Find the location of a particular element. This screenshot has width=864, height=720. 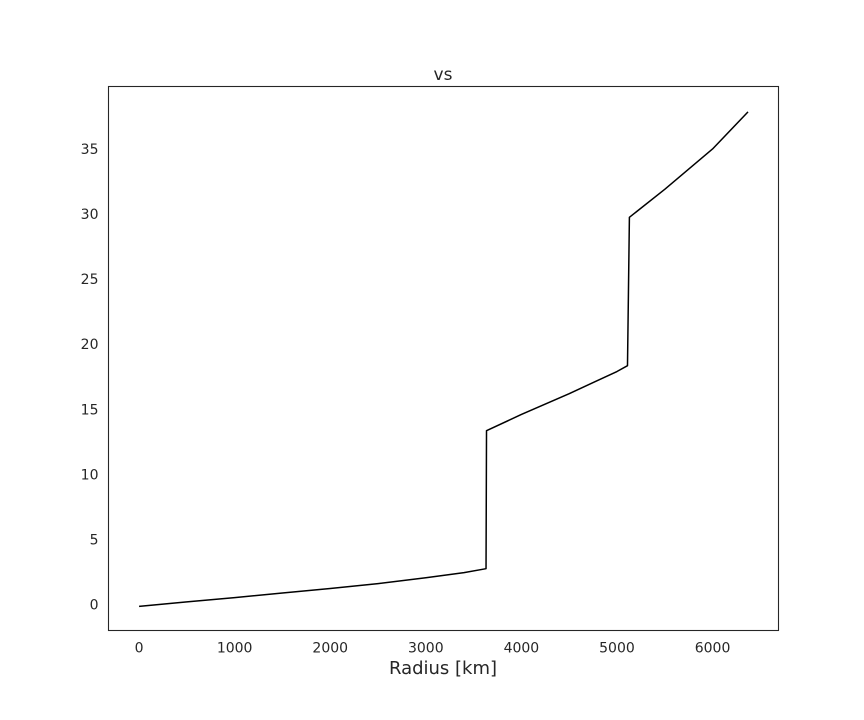

y-tick-label: 30 is located at coordinates (90, 215).